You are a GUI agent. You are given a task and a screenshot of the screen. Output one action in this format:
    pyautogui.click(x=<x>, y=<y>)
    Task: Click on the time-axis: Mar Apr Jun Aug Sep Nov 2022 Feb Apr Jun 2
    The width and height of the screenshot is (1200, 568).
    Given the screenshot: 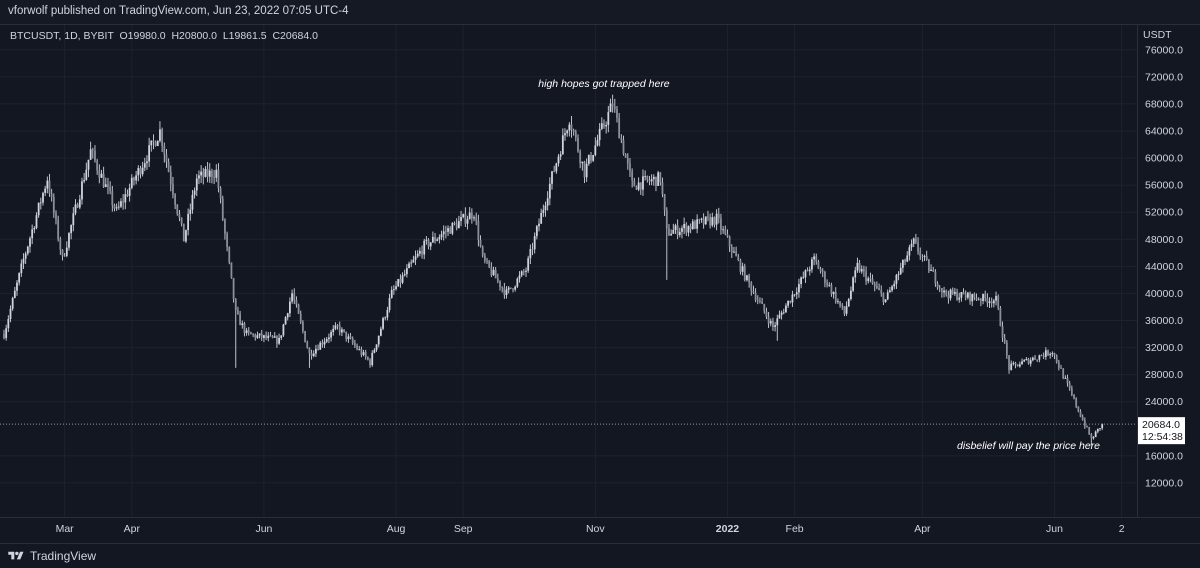 What is the action you would take?
    pyautogui.click(x=590, y=529)
    